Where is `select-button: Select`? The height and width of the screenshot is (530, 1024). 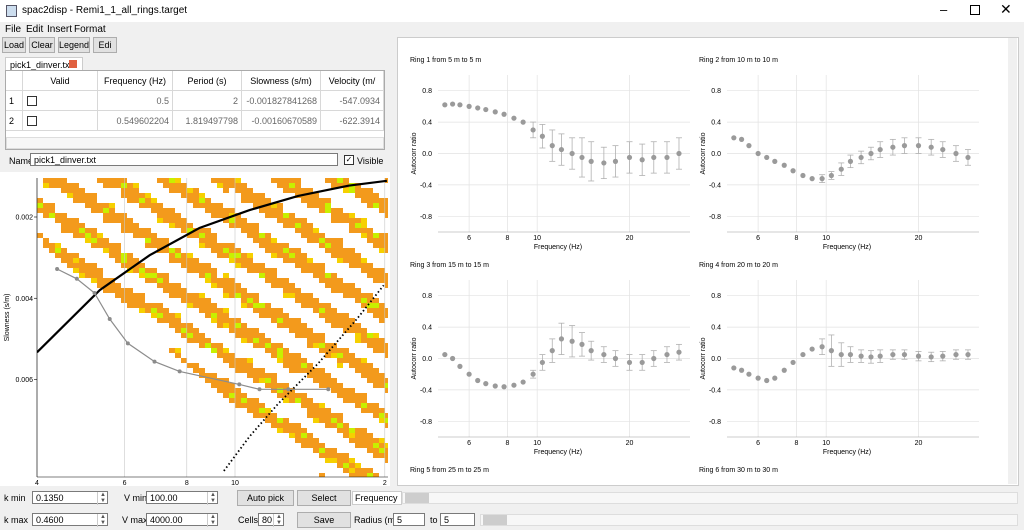
select-button: Select is located at coordinates (324, 498).